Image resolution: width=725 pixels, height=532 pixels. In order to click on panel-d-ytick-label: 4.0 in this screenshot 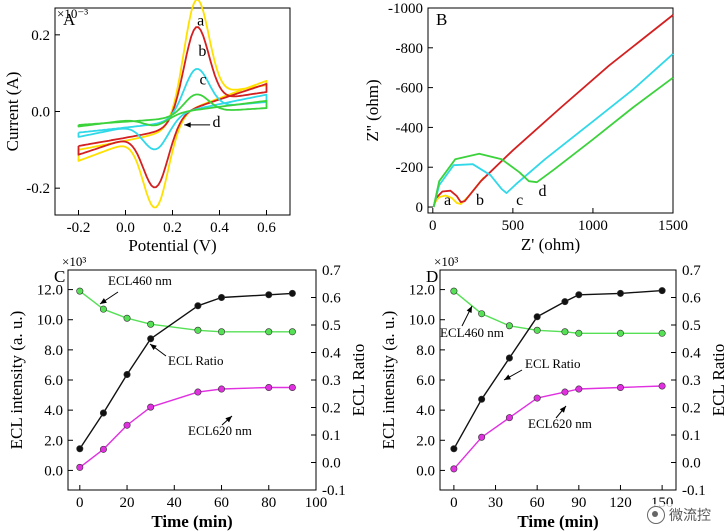, I will do `click(425, 411)`.